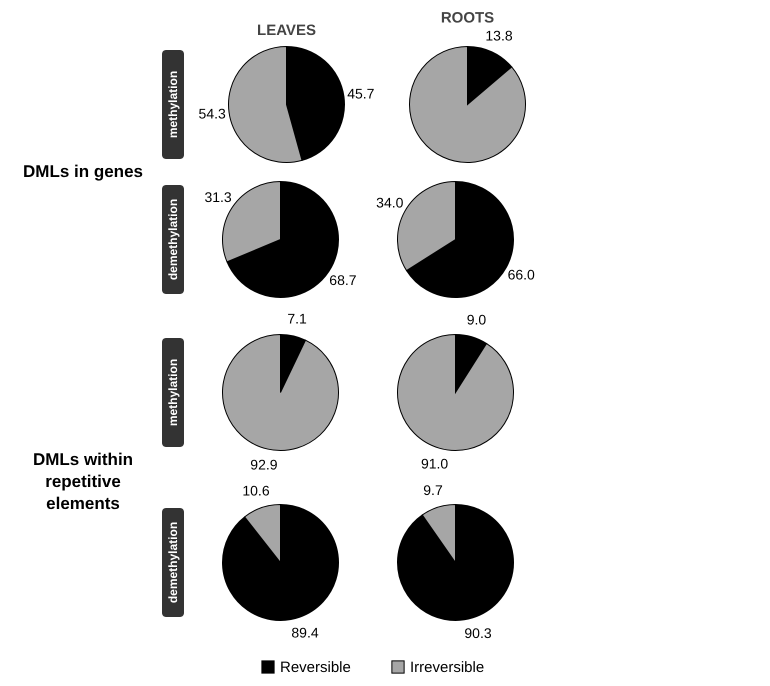 This screenshot has height=686, width=770. I want to click on chart-title: LEAVES, so click(286, 30).